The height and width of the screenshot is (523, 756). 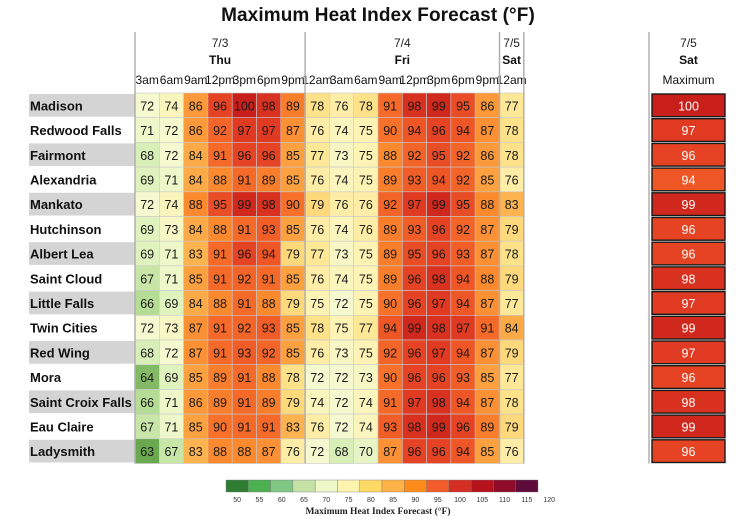 What do you see at coordinates (689, 156) in the screenshot?
I see `max-value: 96` at bounding box center [689, 156].